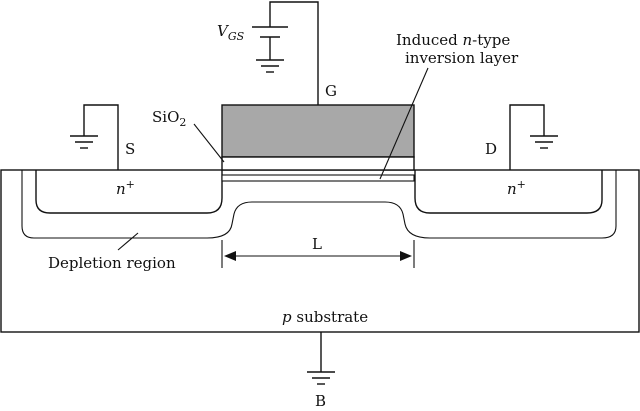  Describe the element at coordinates (231, 32) in the screenshot. I see `vgs-label: VGS` at that location.